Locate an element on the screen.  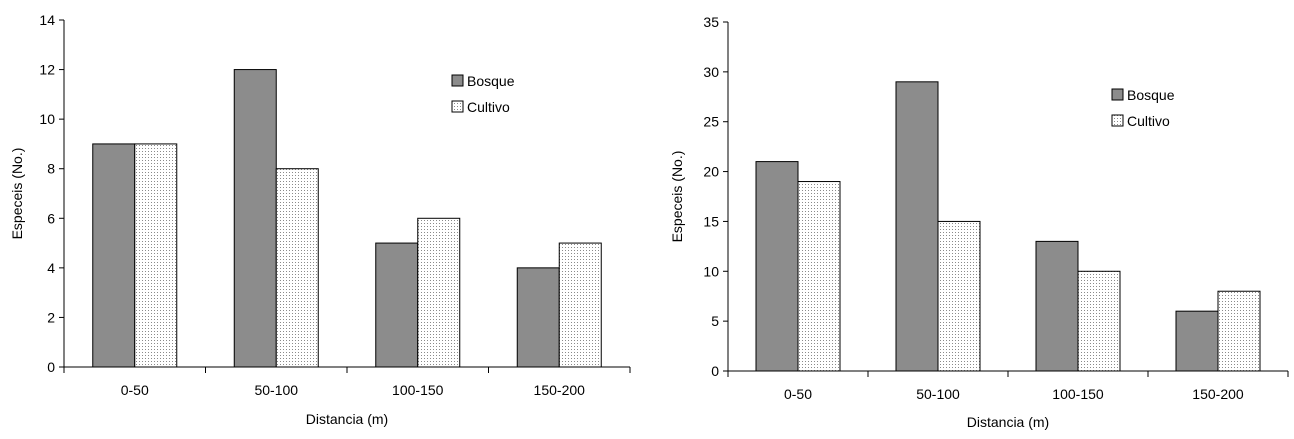
y-tick-label: 20 is located at coordinates (711, 172).